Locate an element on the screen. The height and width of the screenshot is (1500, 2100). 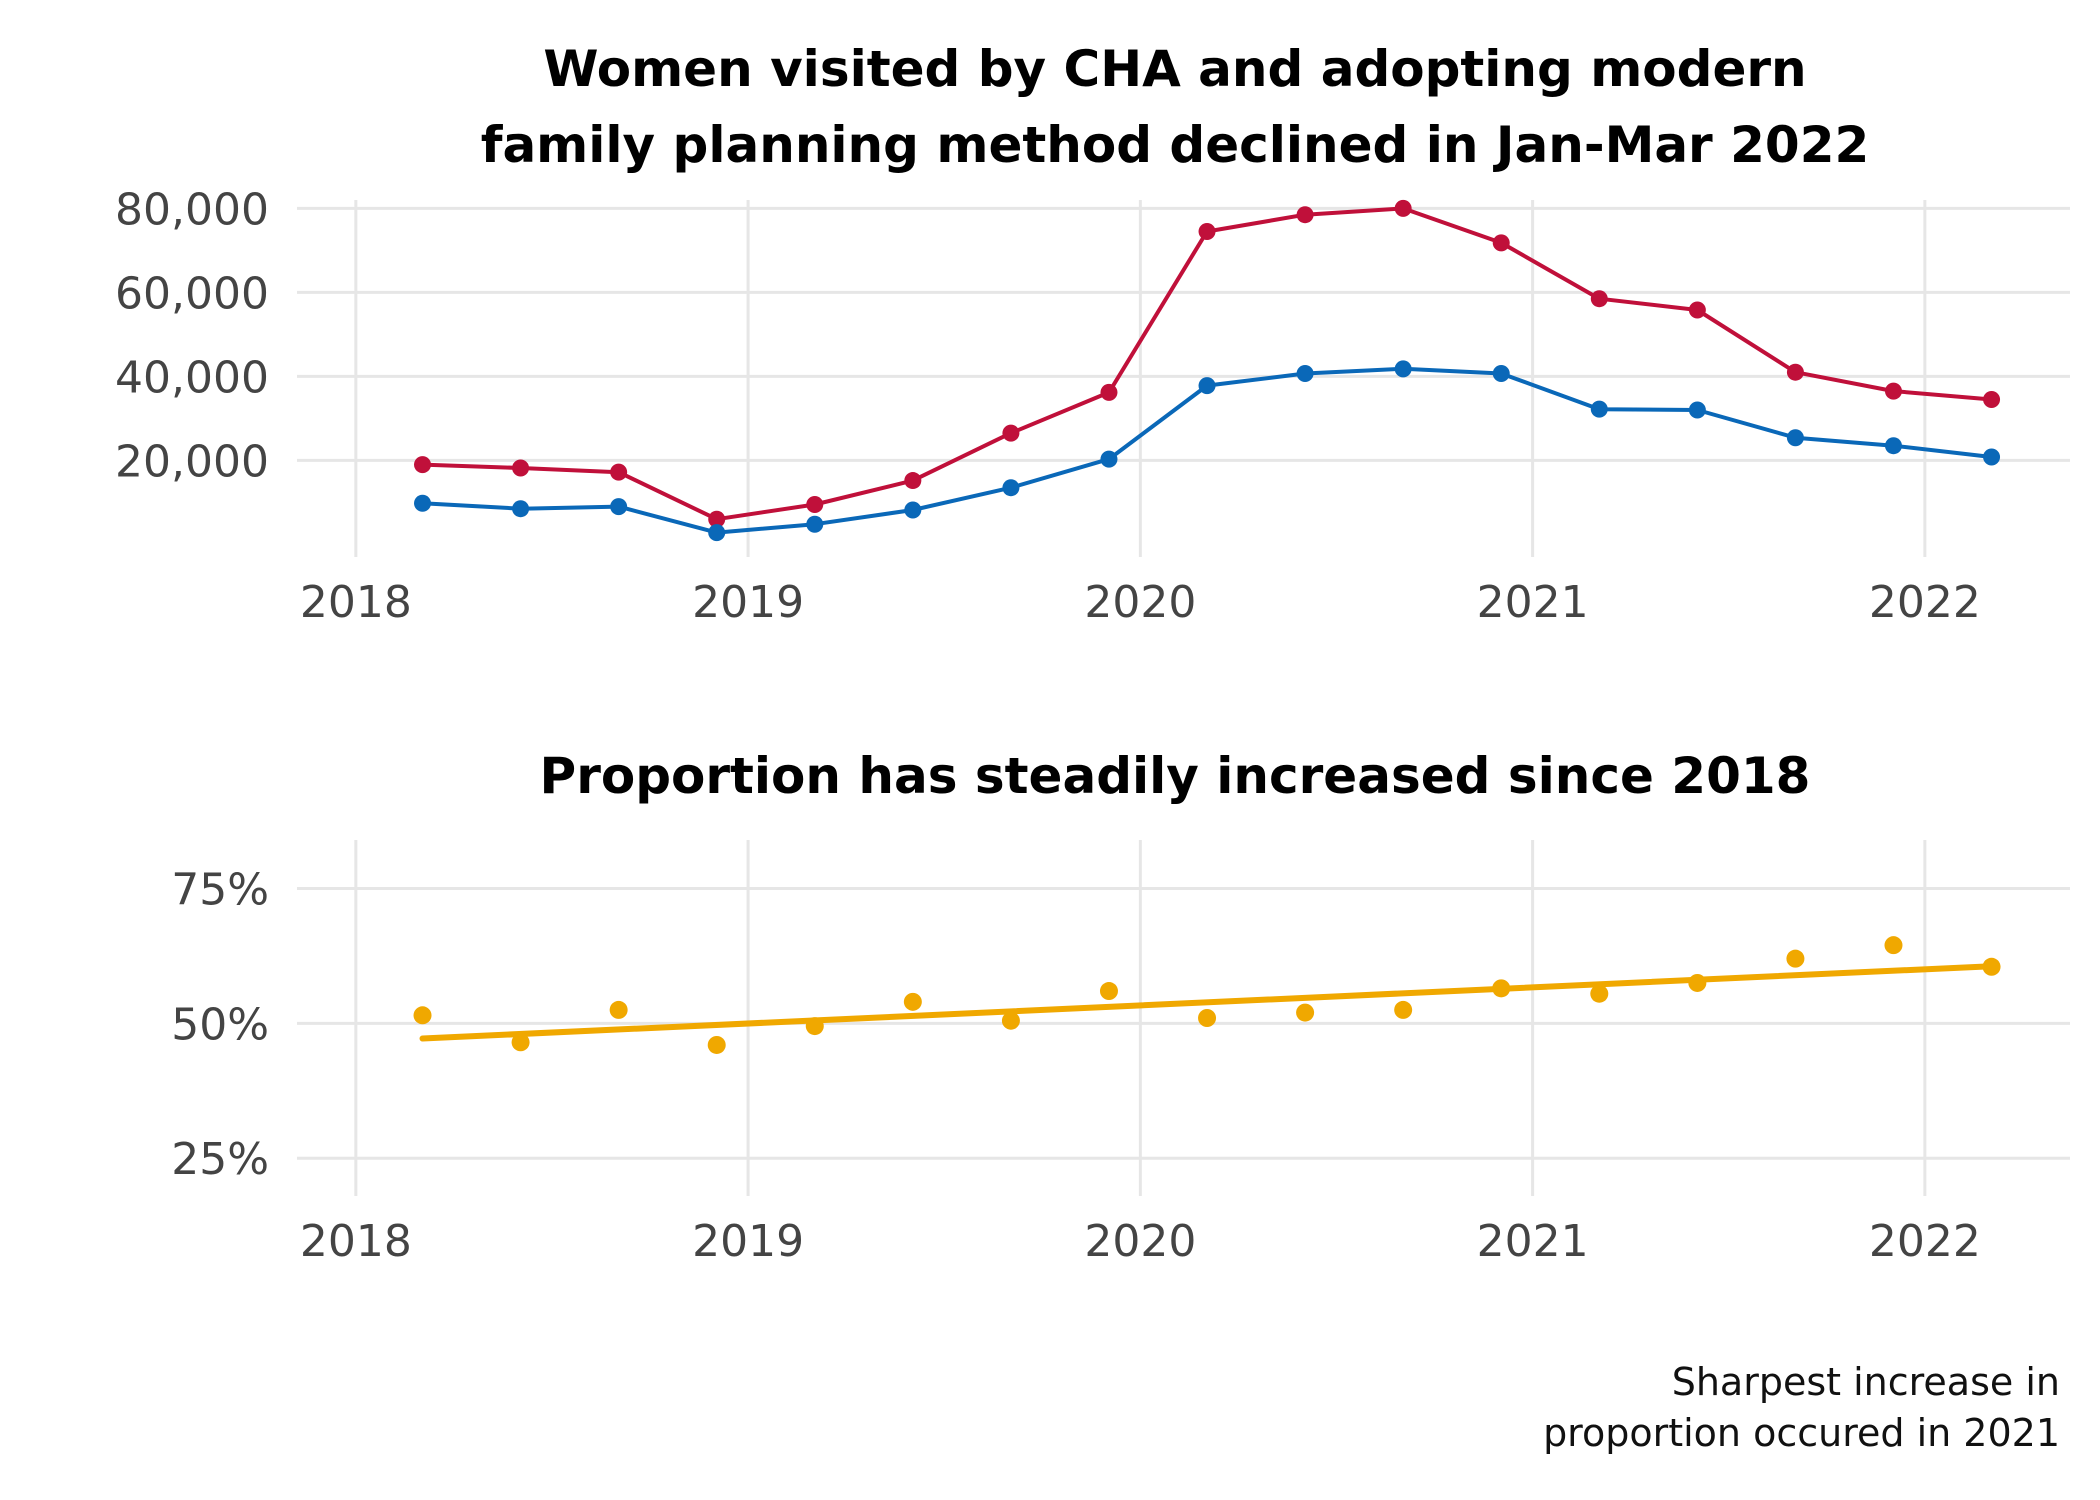
proportion-trend-line is located at coordinates (1207, 1002).